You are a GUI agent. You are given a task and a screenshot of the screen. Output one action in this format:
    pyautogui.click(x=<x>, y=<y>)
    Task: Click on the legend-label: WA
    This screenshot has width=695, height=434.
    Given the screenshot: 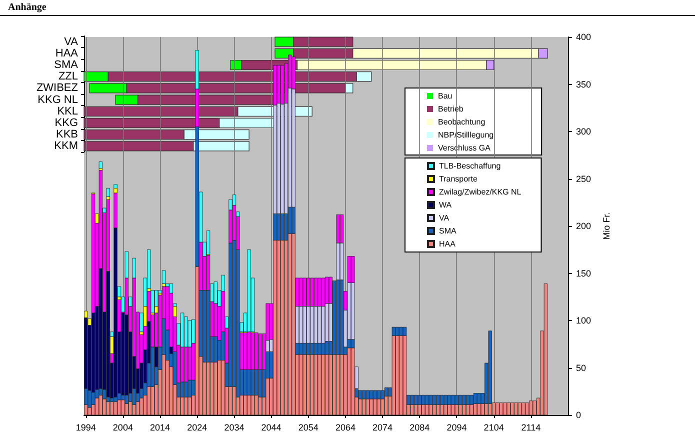 What is the action you would take?
    pyautogui.click(x=445, y=205)
    